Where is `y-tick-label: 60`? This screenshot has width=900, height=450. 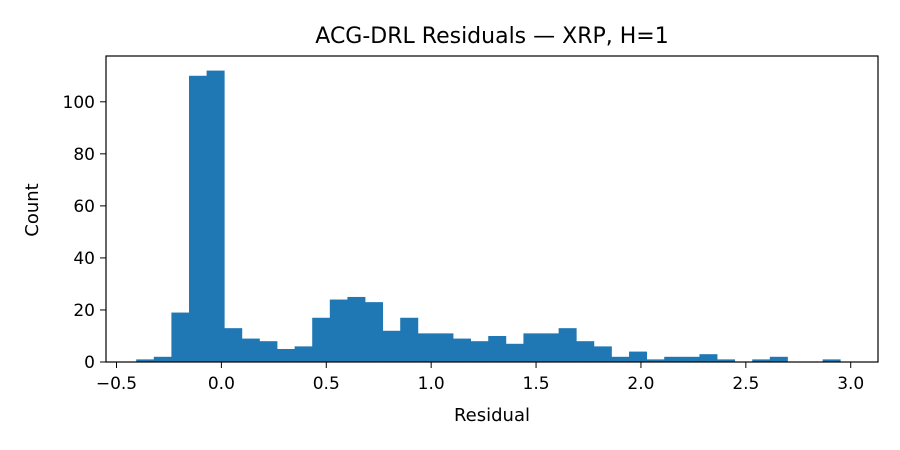 y-tick-label: 60 is located at coordinates (84, 207).